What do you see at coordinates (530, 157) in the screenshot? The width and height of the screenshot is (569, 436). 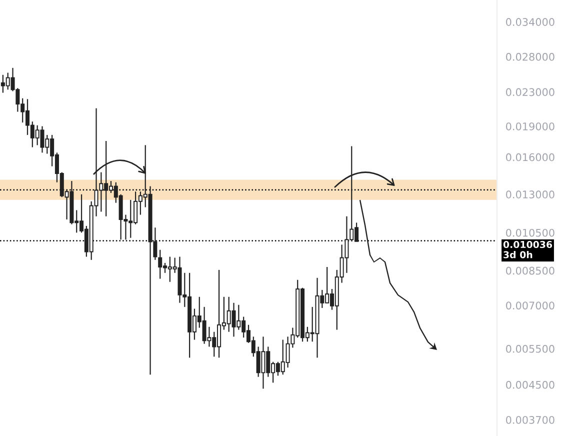 I see `y-tick-label: 0.016000` at bounding box center [530, 157].